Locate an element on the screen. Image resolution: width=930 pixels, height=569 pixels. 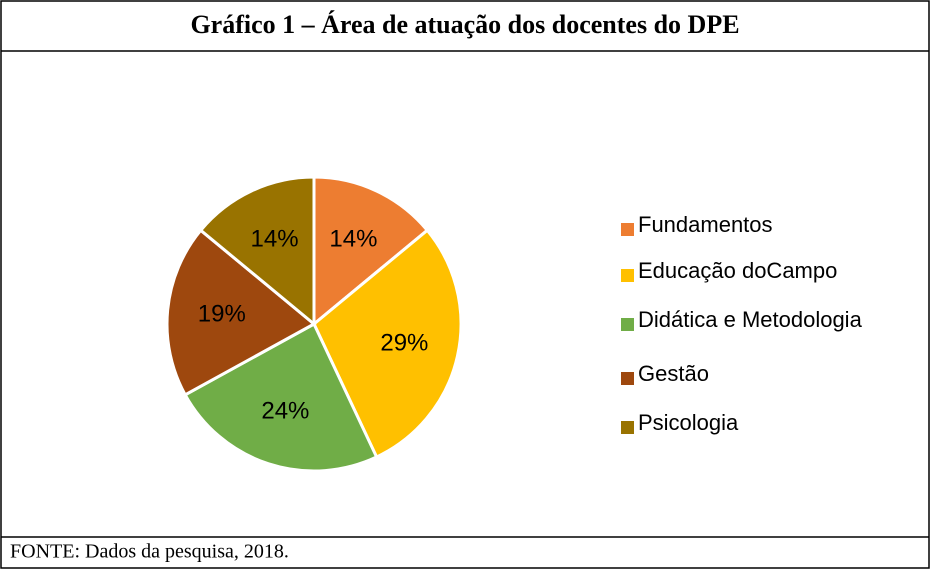
legend-label: Psicologia is located at coordinates (688, 422).